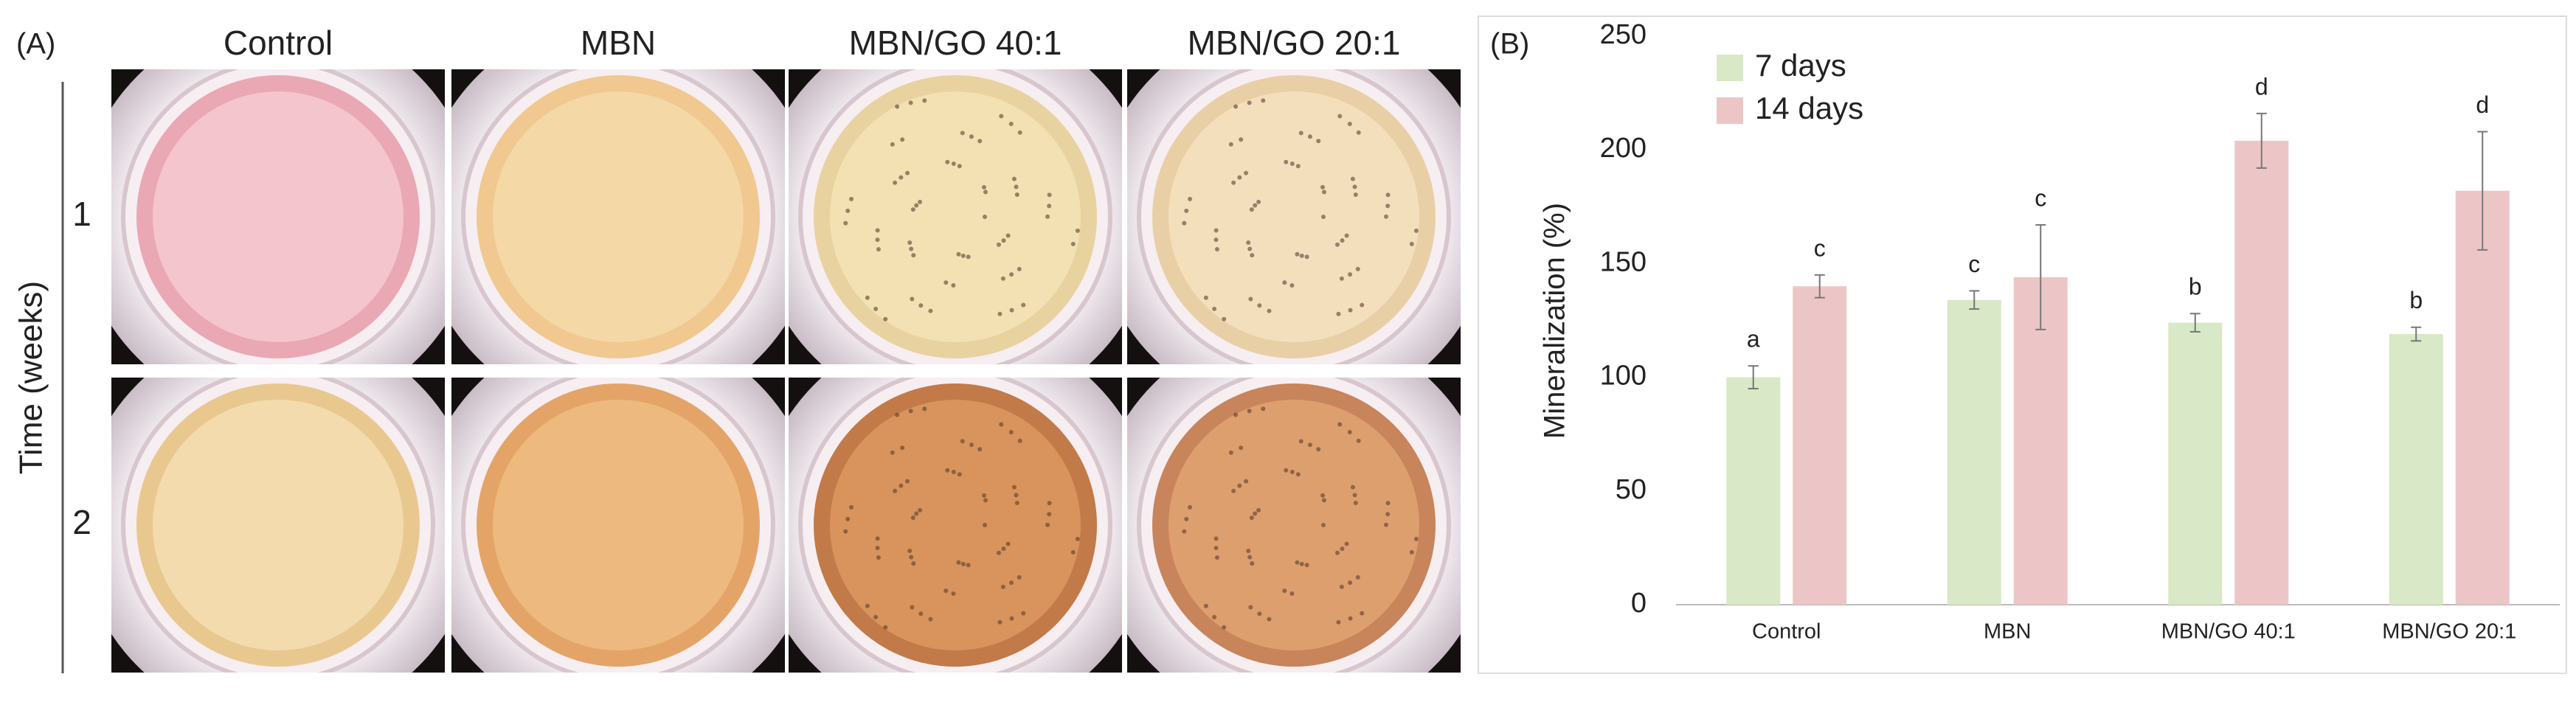  Describe the element at coordinates (36, 44) in the screenshot. I see `panel-label: (A)` at that location.